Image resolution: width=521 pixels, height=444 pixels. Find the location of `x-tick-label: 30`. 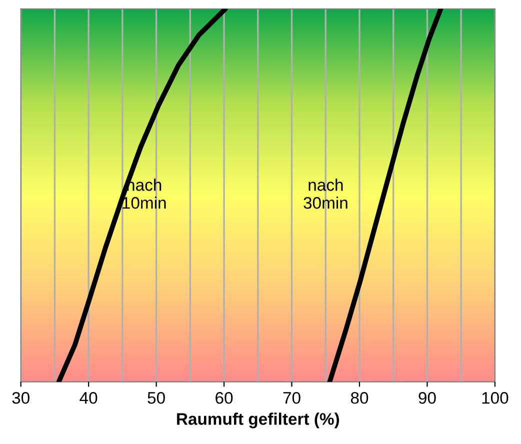

x-tick-label: 30 is located at coordinates (21, 398).